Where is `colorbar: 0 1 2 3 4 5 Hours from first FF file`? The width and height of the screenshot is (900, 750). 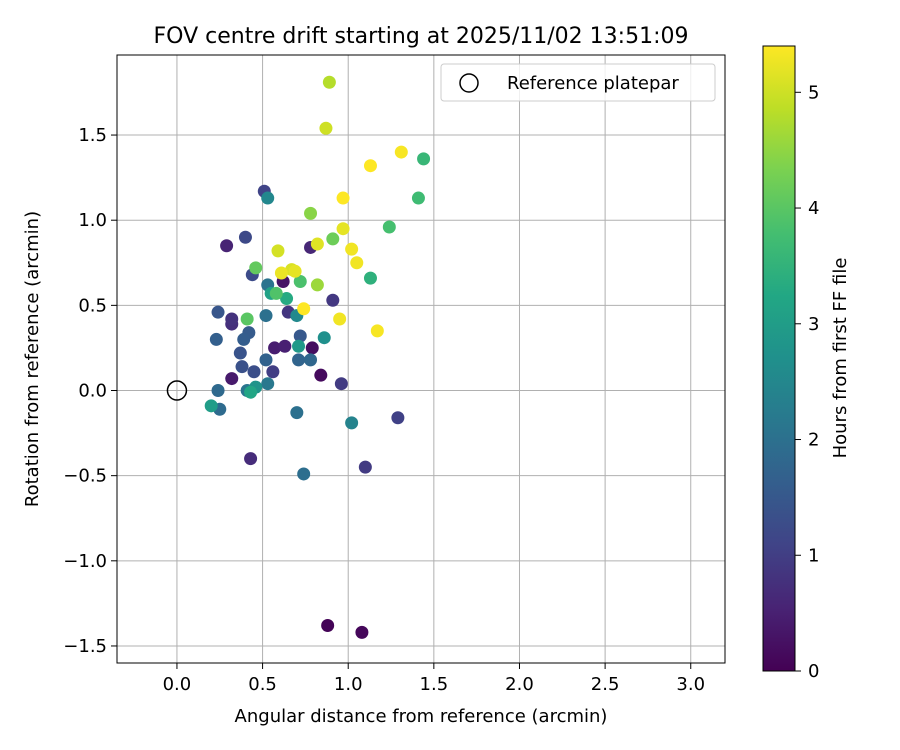 colorbar: 0 1 2 3 4 5 Hours from first FF file is located at coordinates (806, 363).